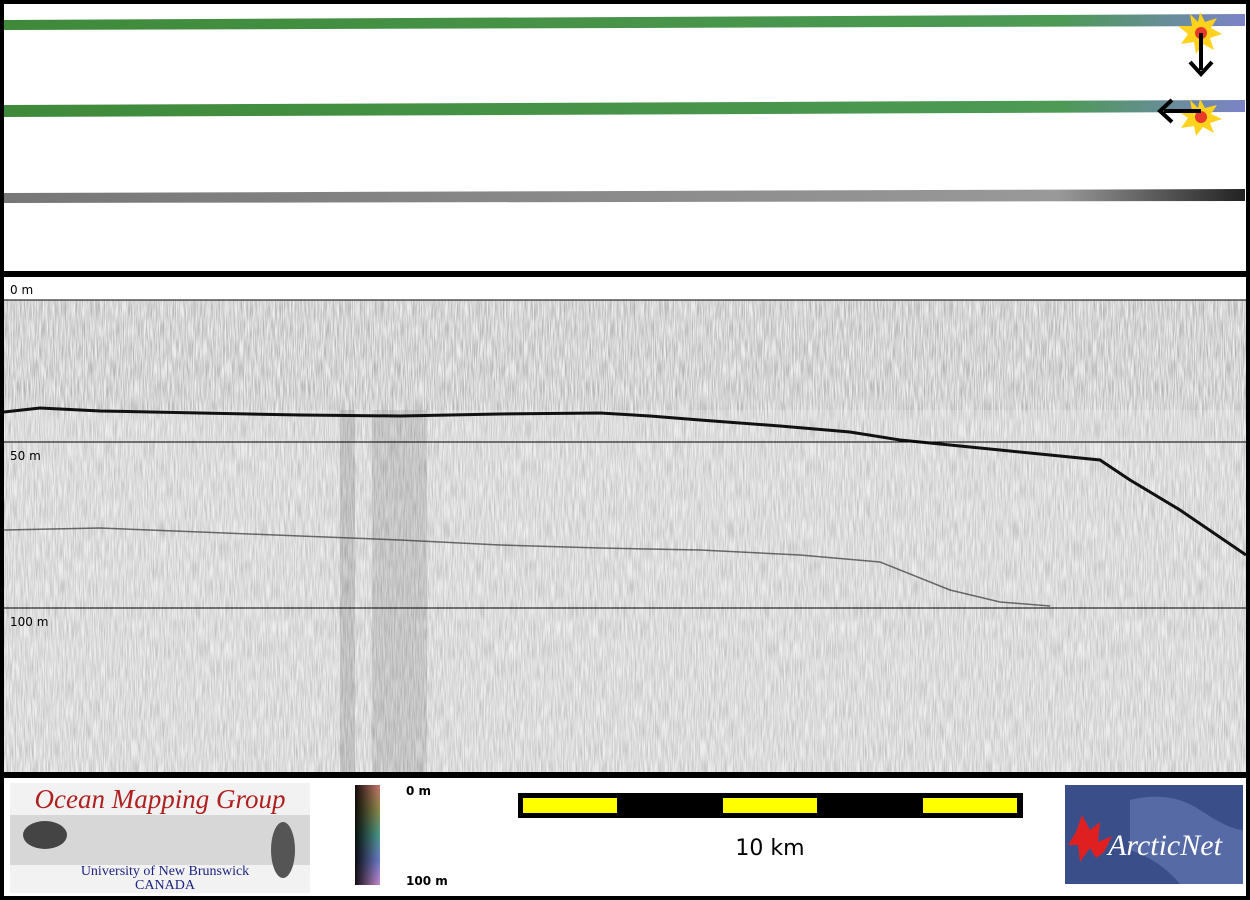  I want to click on depth-header, so click(625, 289).